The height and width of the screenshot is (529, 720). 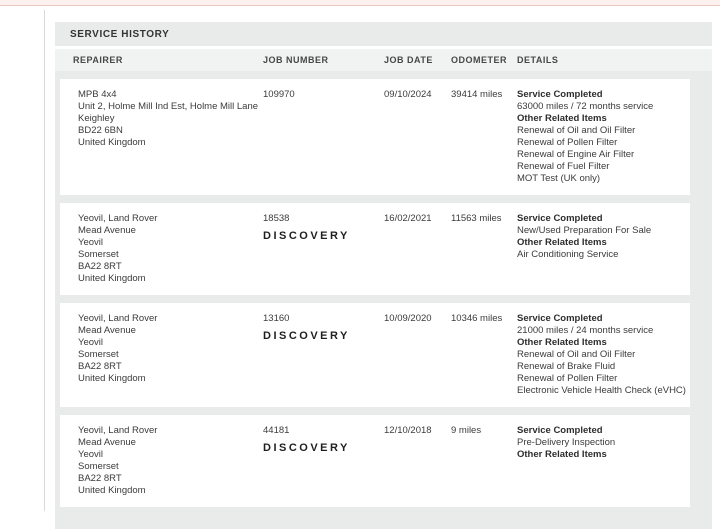 What do you see at coordinates (323, 137) in the screenshot?
I see `job-number-cell: 109970` at bounding box center [323, 137].